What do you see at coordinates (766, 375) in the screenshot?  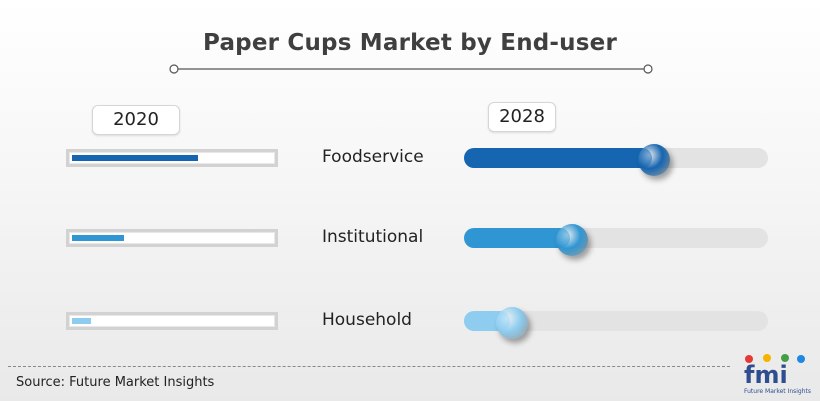 I see `logo-text: fmi` at bounding box center [766, 375].